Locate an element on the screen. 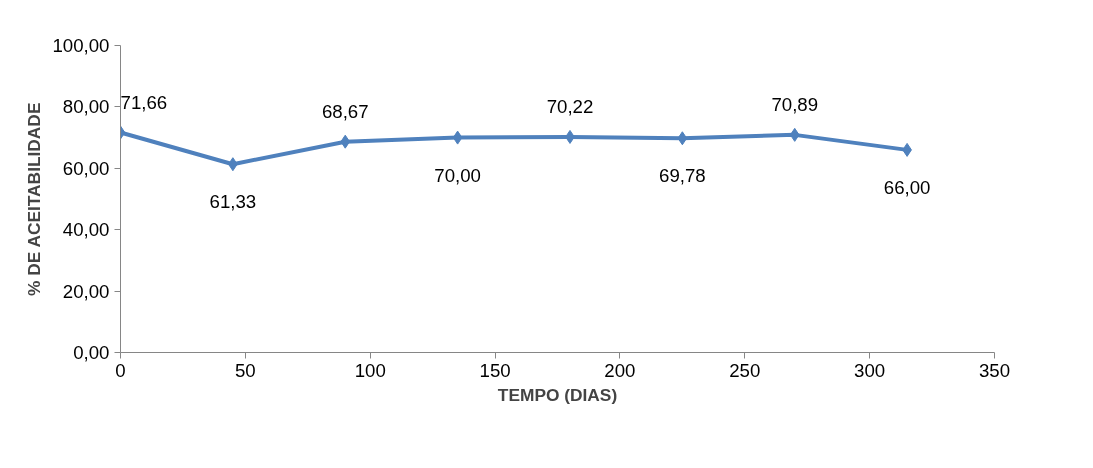  x-axis-title: TEMPO (DIAS) is located at coordinates (557, 394).